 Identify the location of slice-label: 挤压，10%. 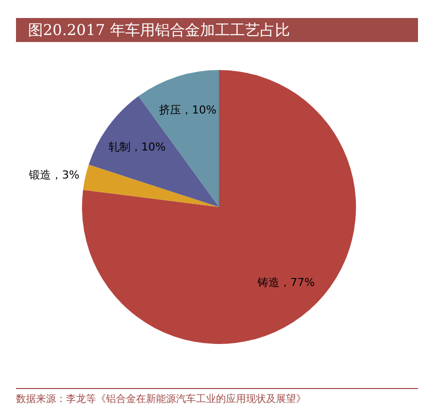
(187, 109).